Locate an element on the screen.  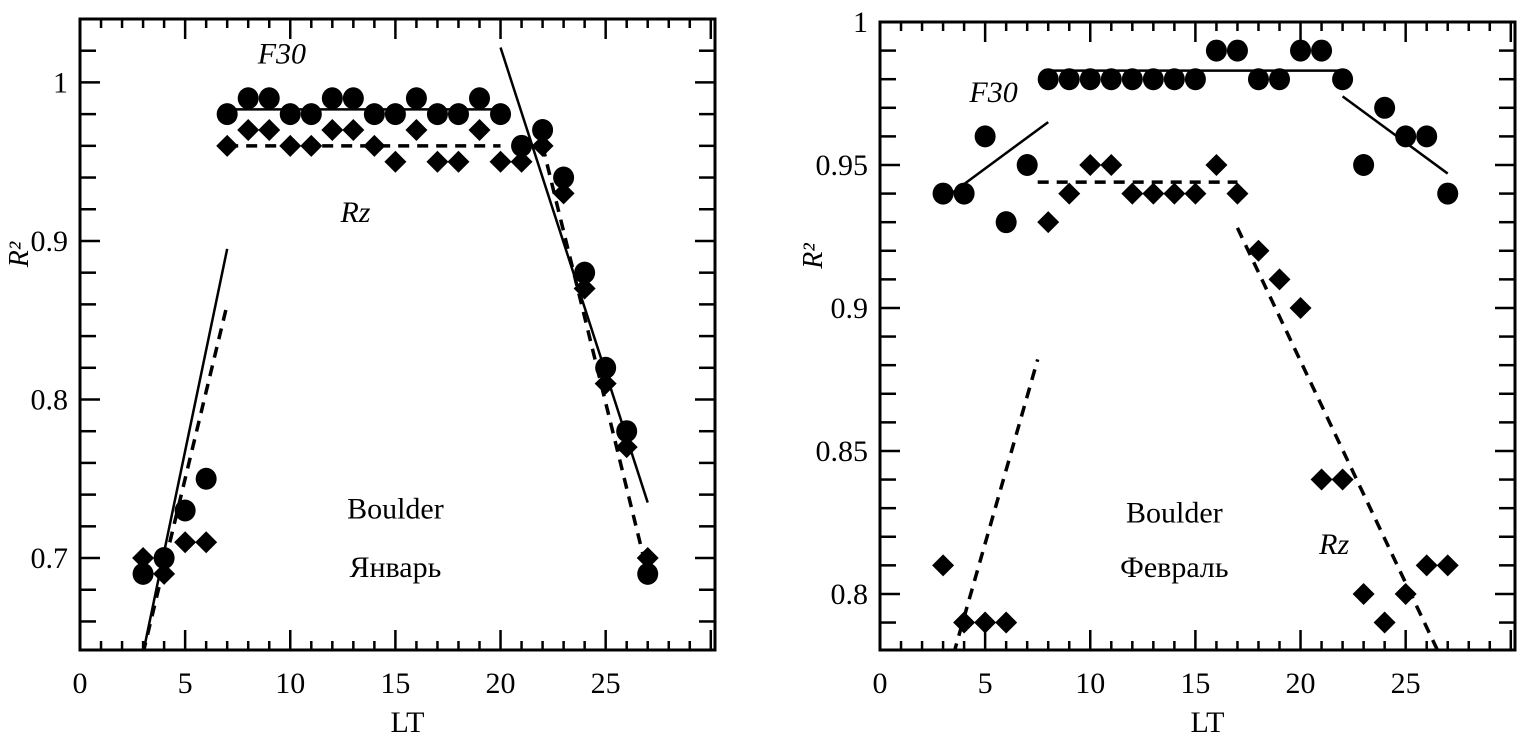
y-tick-label: 0.95 is located at coordinates (842, 165).